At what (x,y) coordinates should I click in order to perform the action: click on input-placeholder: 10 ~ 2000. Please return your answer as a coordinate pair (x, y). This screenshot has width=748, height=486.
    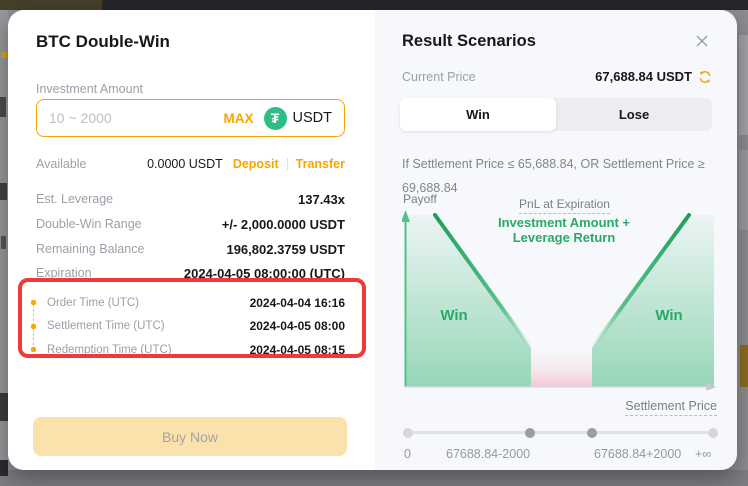
    Looking at the image, I should click on (80, 118).